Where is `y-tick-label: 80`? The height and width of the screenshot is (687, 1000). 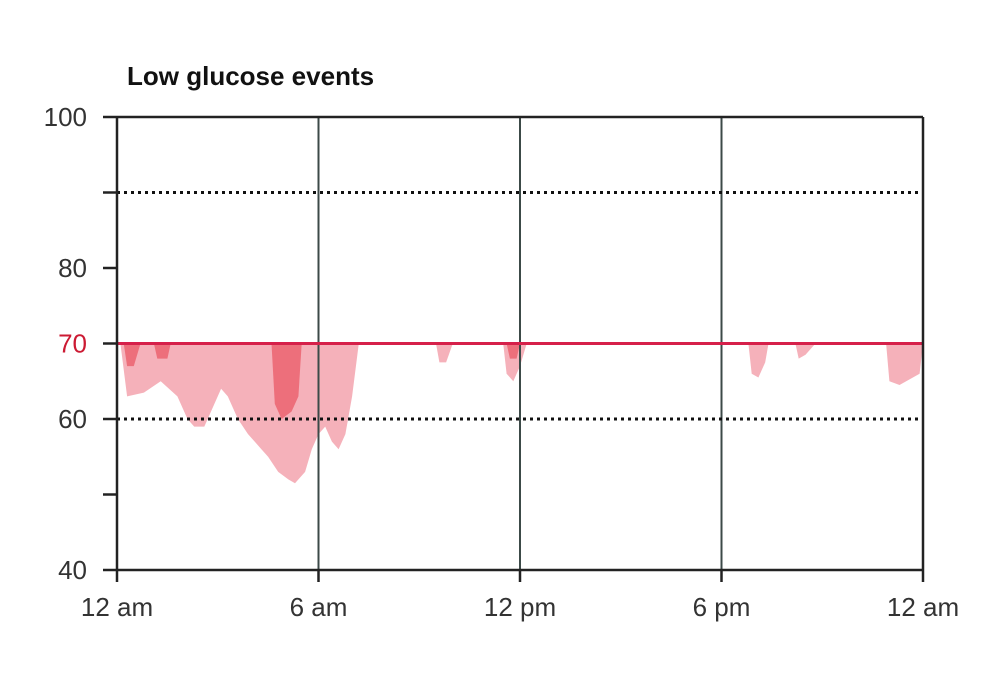 y-tick-label: 80 is located at coordinates (72, 268).